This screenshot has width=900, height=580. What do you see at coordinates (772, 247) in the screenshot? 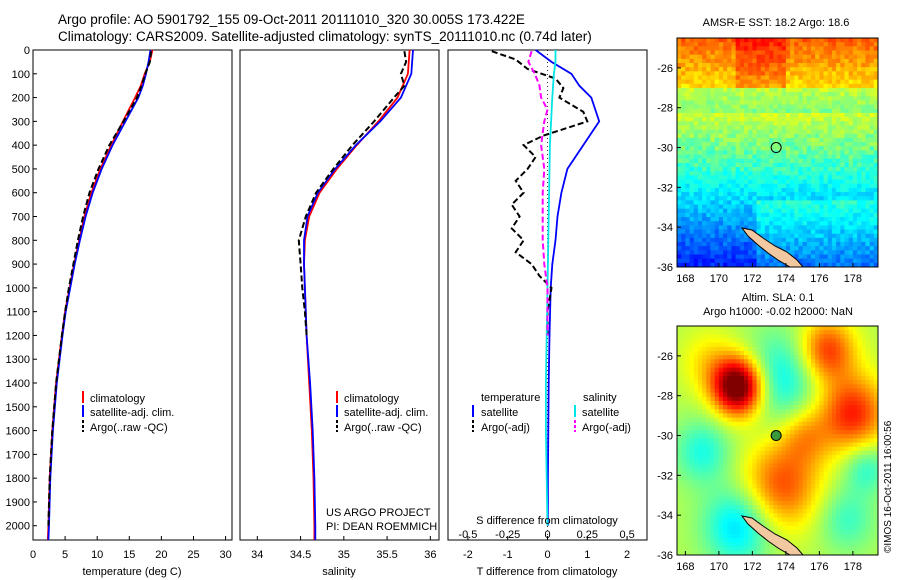
I see `land-shape` at bounding box center [772, 247].